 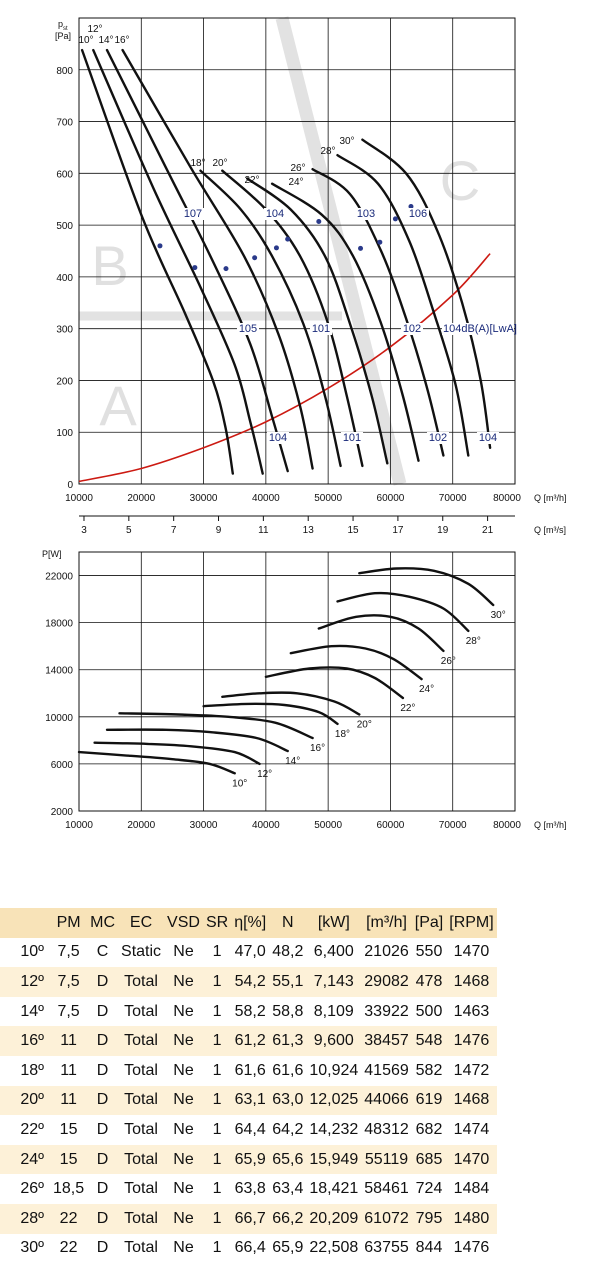 What do you see at coordinates (25, 1248) in the screenshot?
I see `table-cell: 30º` at bounding box center [25, 1248].